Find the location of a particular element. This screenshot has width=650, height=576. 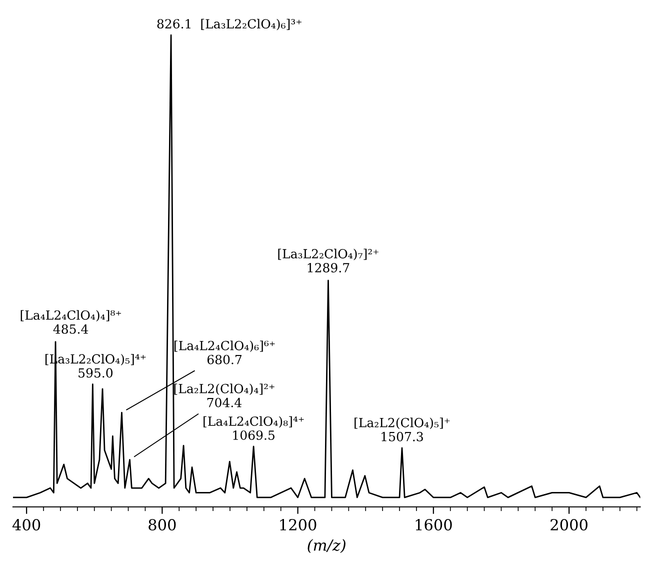

x-tick-label: 800 is located at coordinates (162, 524).